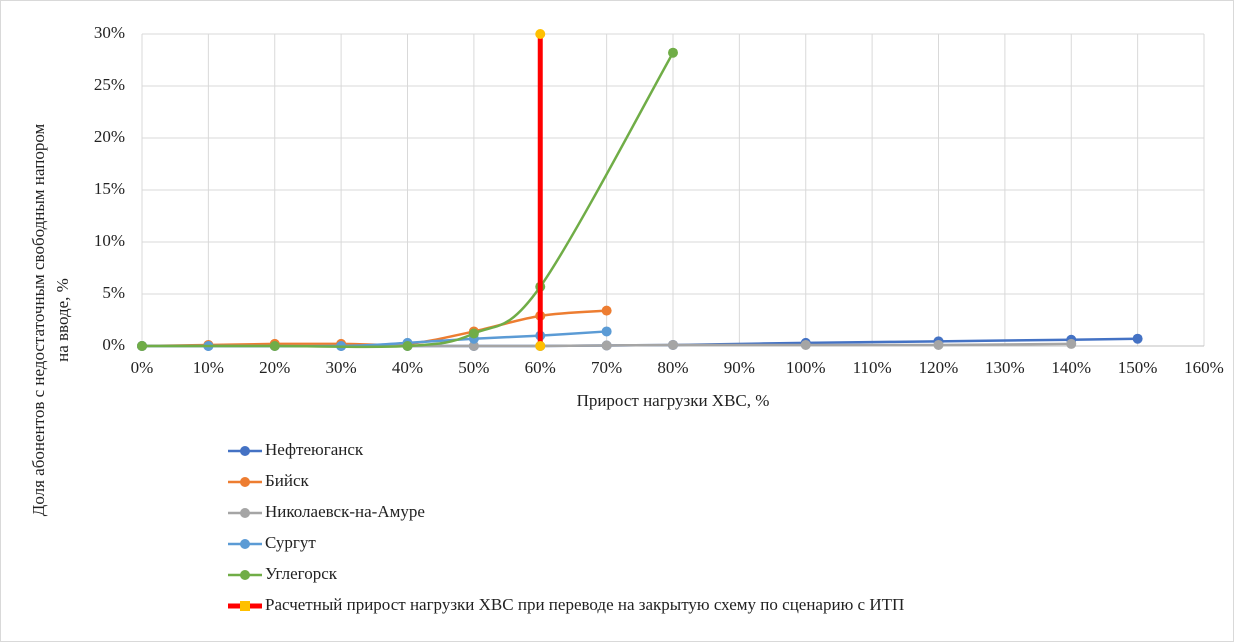  What do you see at coordinates (673, 400) in the screenshot?
I see `x-axis-label: Прирост нагрузки ХВС, %` at bounding box center [673, 400].